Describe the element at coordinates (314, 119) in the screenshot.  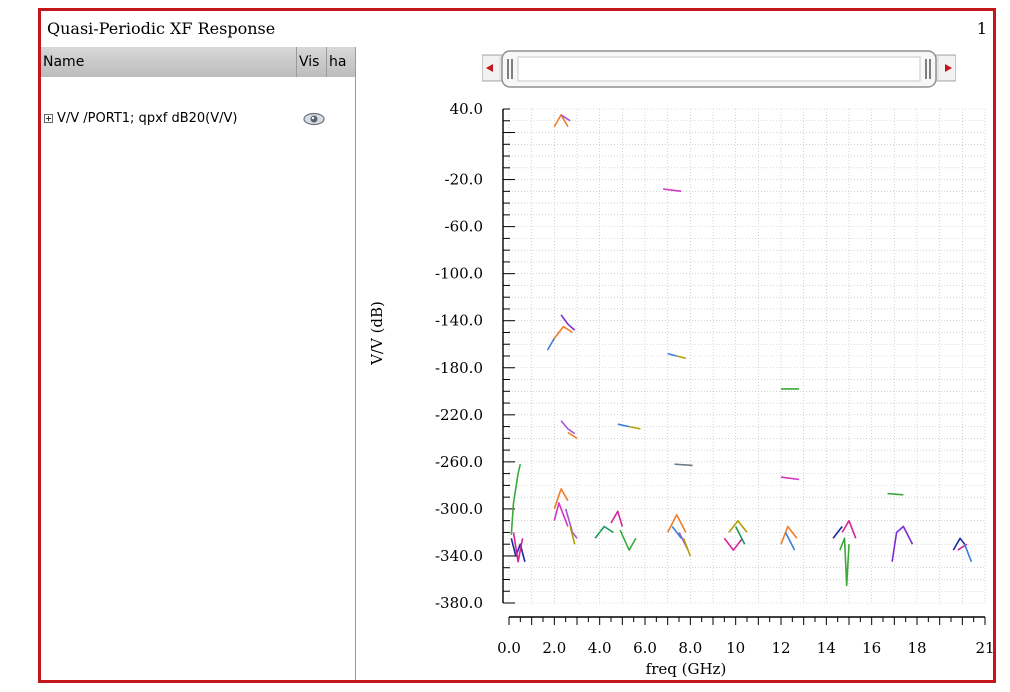
I see `eye-icon` at that location.